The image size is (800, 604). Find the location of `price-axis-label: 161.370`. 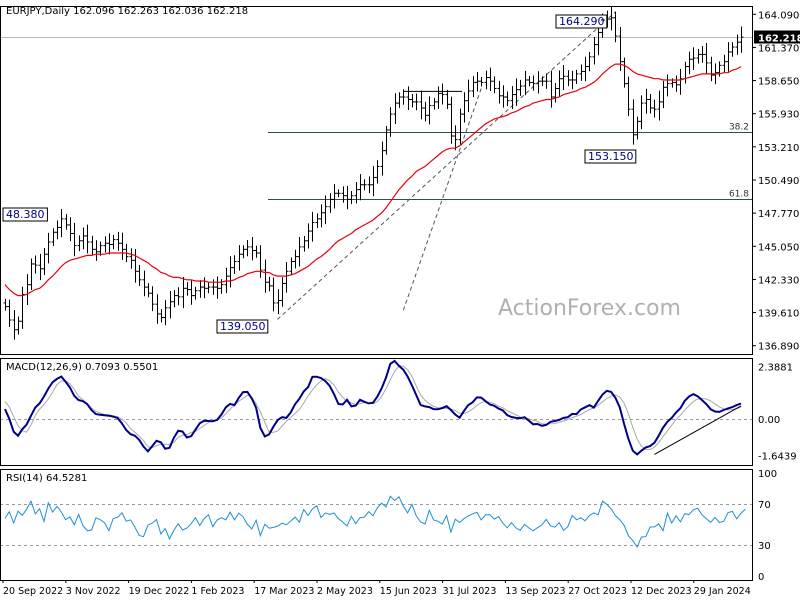

price-axis-label: 161.370 is located at coordinates (778, 48).